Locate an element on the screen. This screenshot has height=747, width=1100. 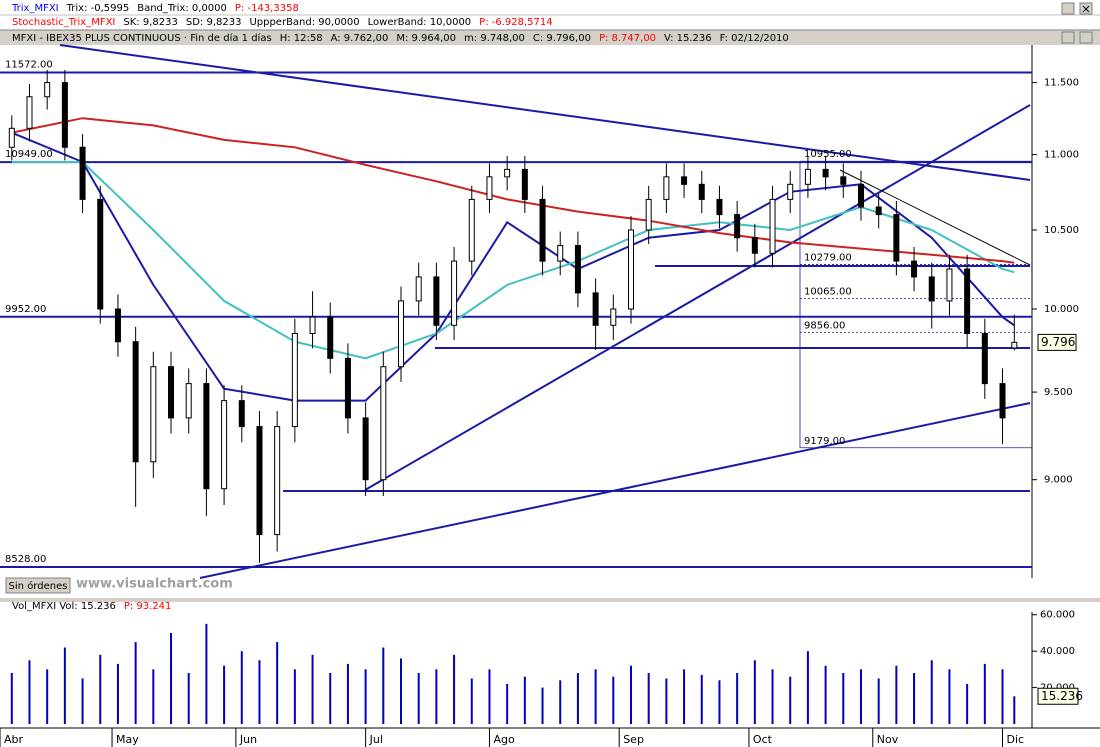
x-tick-label: May is located at coordinates (127, 739).